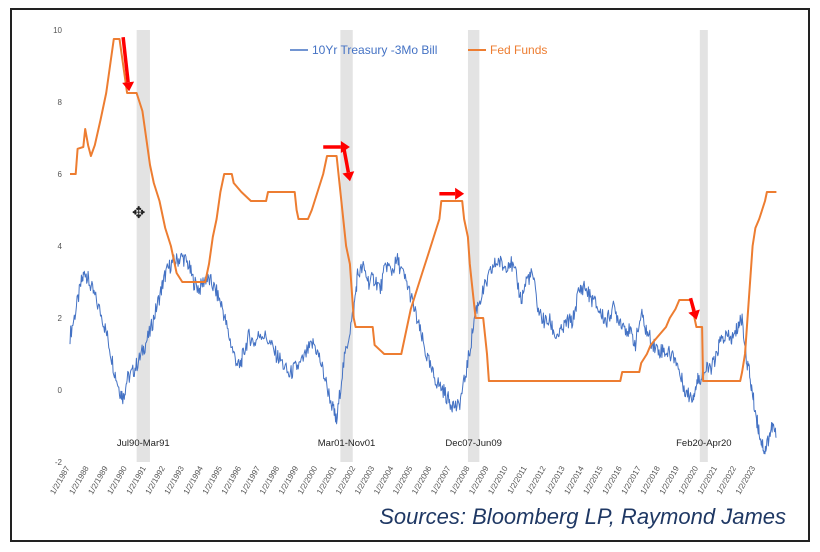 The height and width of the screenshot is (552, 820). Describe the element at coordinates (143, 443) in the screenshot. I see `recession-label: Jul90-Mar91` at that location.